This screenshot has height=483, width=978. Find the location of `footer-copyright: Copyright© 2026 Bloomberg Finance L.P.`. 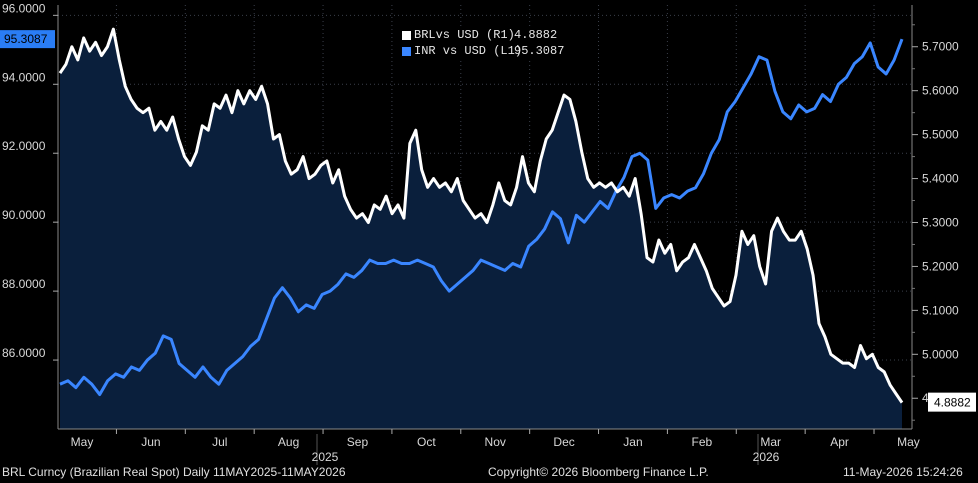

footer-copyright: Copyright© 2026 Bloomberg Finance L.P. is located at coordinates (598, 472).